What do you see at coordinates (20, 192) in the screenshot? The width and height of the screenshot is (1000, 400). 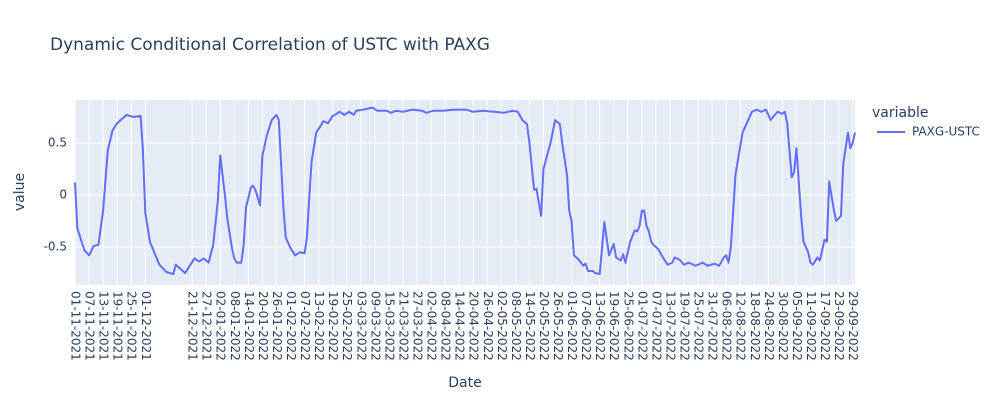 I see `y-axis-title: value` at bounding box center [20, 192].